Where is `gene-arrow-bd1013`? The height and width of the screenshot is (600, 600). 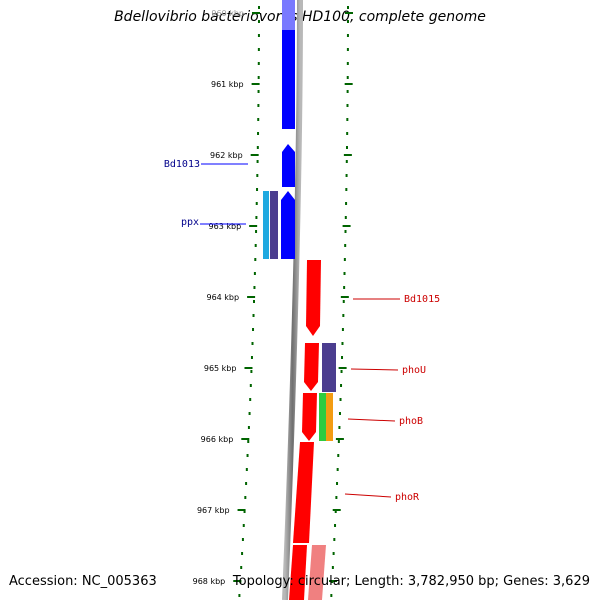 gene-arrow-bd1013 is located at coordinates (288, 165).